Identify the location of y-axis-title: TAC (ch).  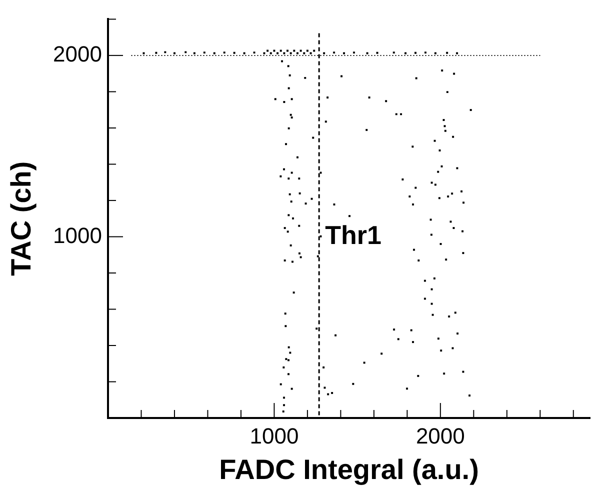
(21, 218).